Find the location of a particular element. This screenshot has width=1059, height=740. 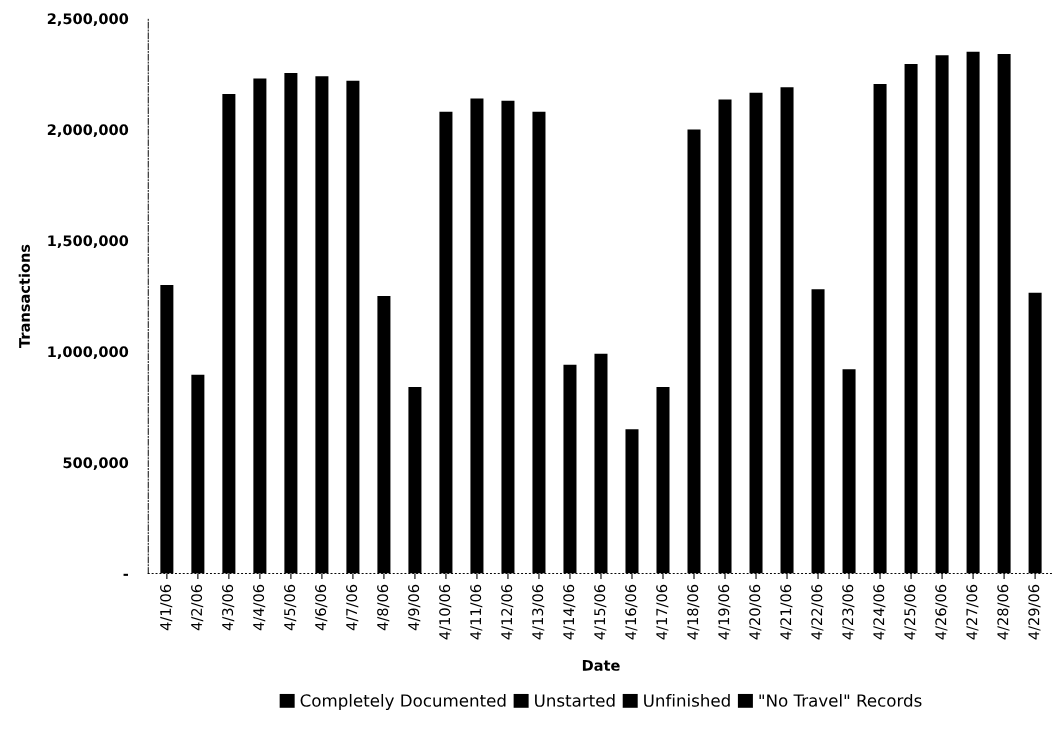

y-axis-title: Transactions is located at coordinates (24, 296).